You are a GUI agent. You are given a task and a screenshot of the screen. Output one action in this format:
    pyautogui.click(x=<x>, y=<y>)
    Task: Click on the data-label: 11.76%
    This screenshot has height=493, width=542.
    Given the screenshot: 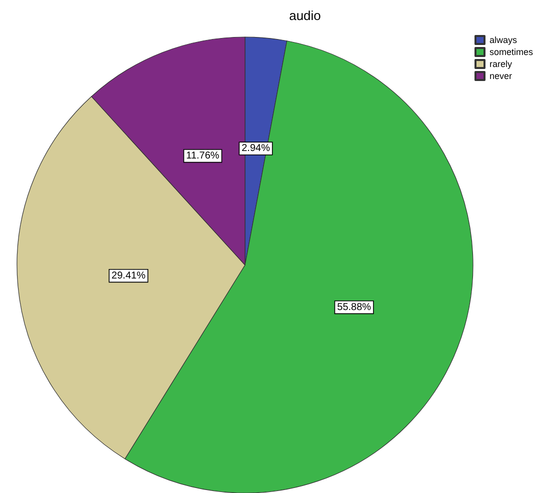 What is the action you would take?
    pyautogui.click(x=203, y=156)
    